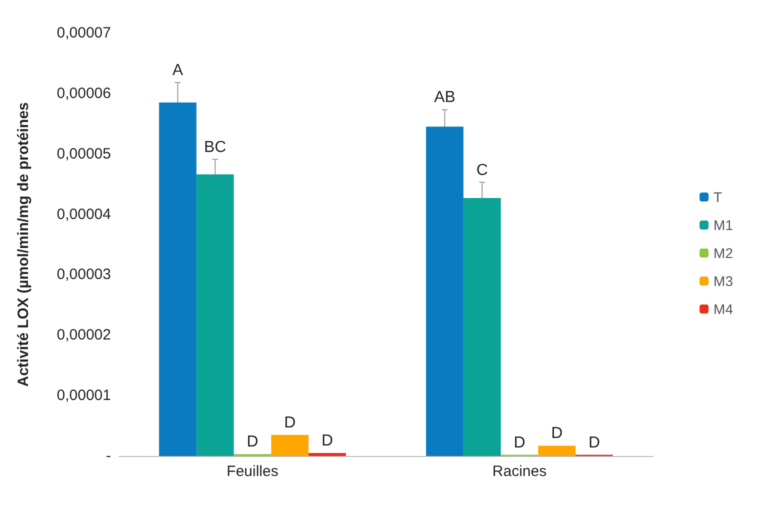  What do you see at coordinates (724, 281) in the screenshot?
I see `legend-label: M3` at bounding box center [724, 281].